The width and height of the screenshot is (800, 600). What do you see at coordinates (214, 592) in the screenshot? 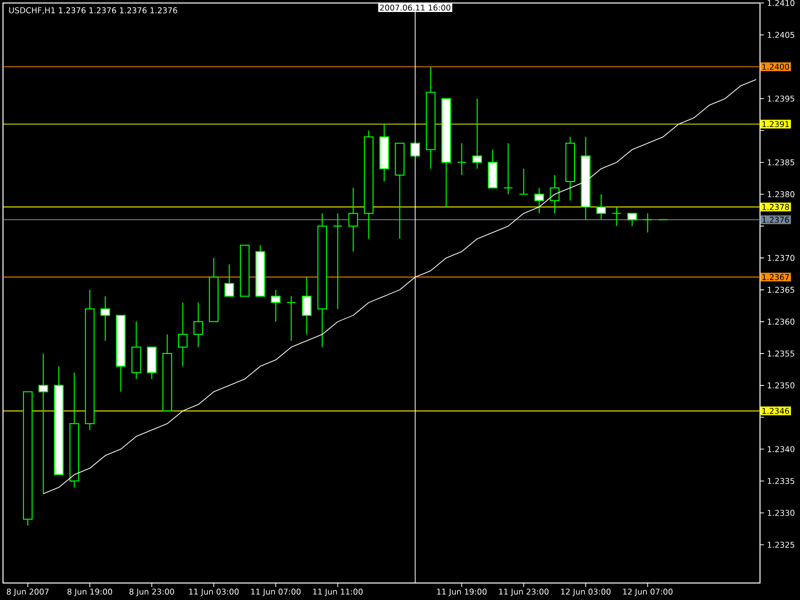
I see `x-tick-label: 11 Jun 03:00` at bounding box center [214, 592].